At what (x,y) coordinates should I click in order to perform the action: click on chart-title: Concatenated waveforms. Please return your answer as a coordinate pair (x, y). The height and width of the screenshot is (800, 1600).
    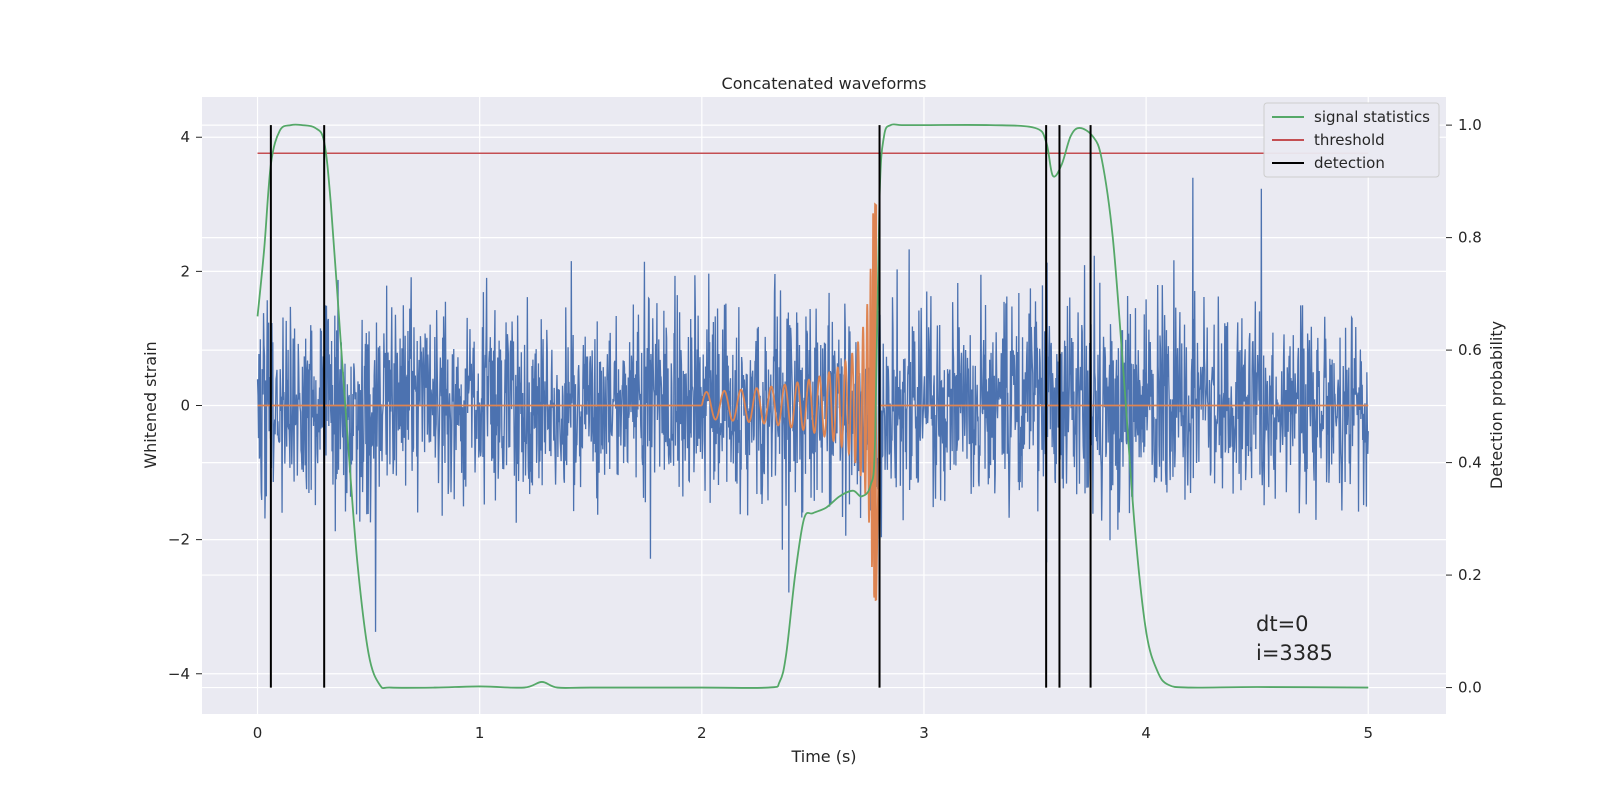
    Looking at the image, I should click on (824, 83).